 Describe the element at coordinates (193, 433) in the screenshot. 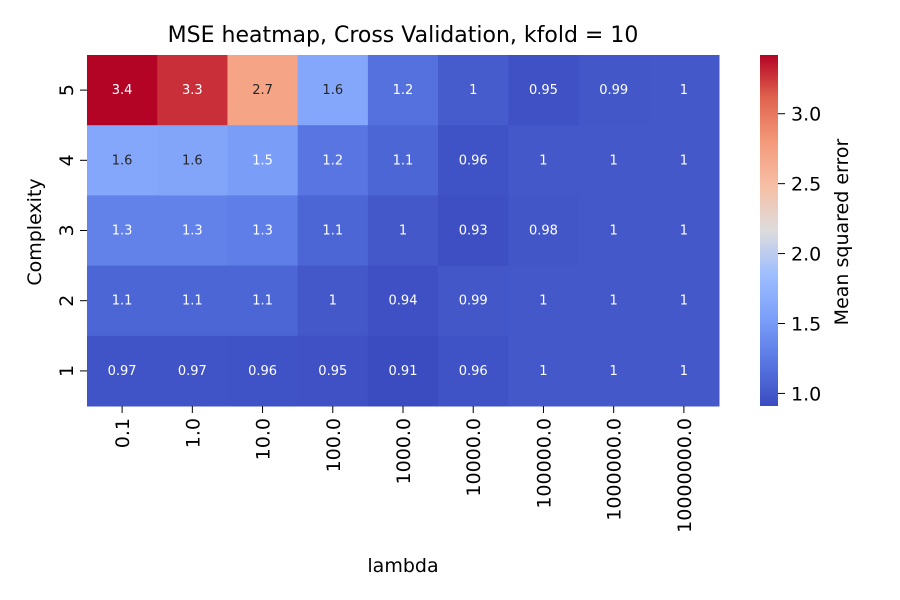

I see `x-tick-label: 1.0` at that location.